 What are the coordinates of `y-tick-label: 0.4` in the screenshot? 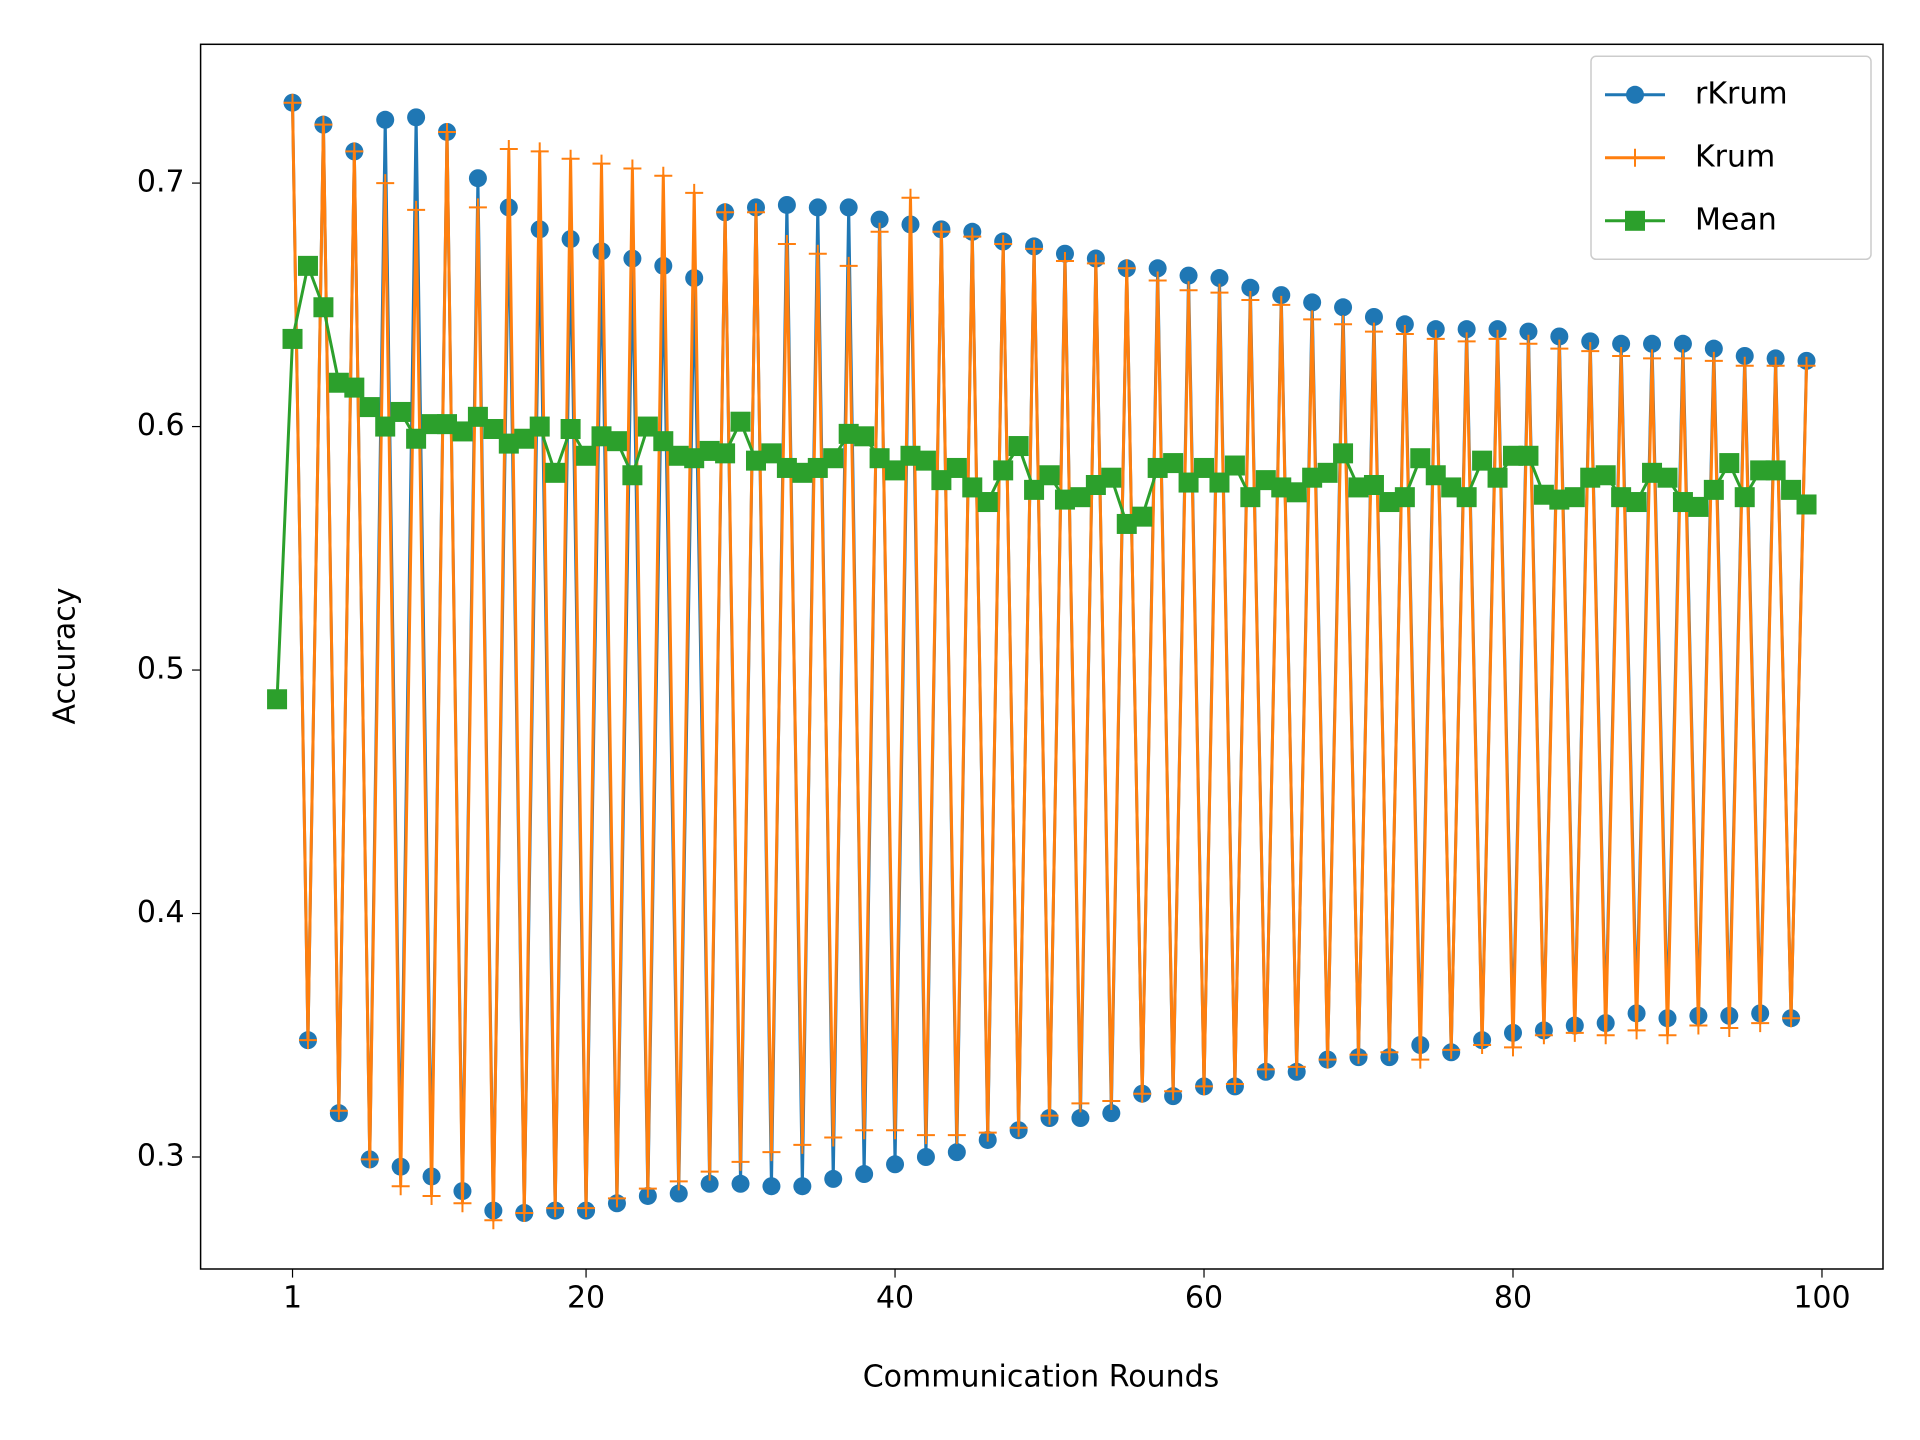 It's located at (161, 912).